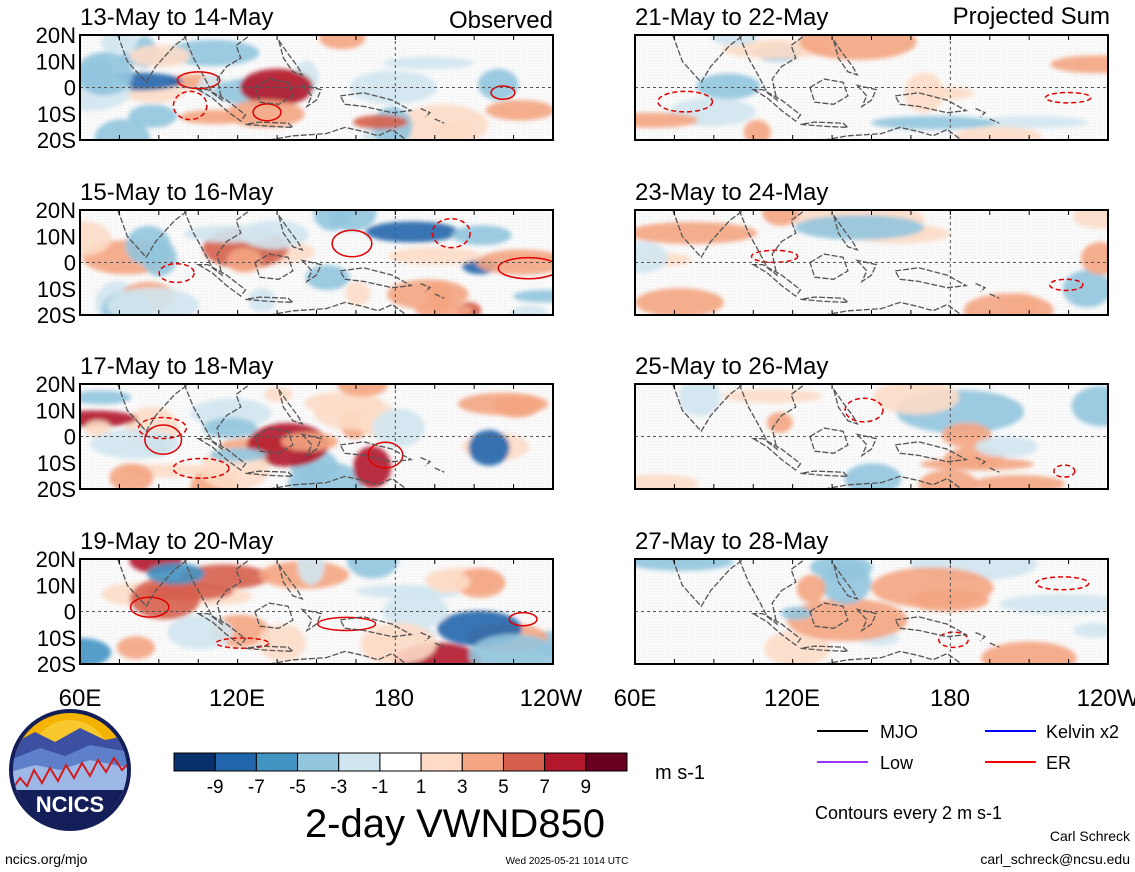 The width and height of the screenshot is (1135, 872). Describe the element at coordinates (321, 698) in the screenshot. I see `x-axis-left: 60E 120E 180 120W` at that location.